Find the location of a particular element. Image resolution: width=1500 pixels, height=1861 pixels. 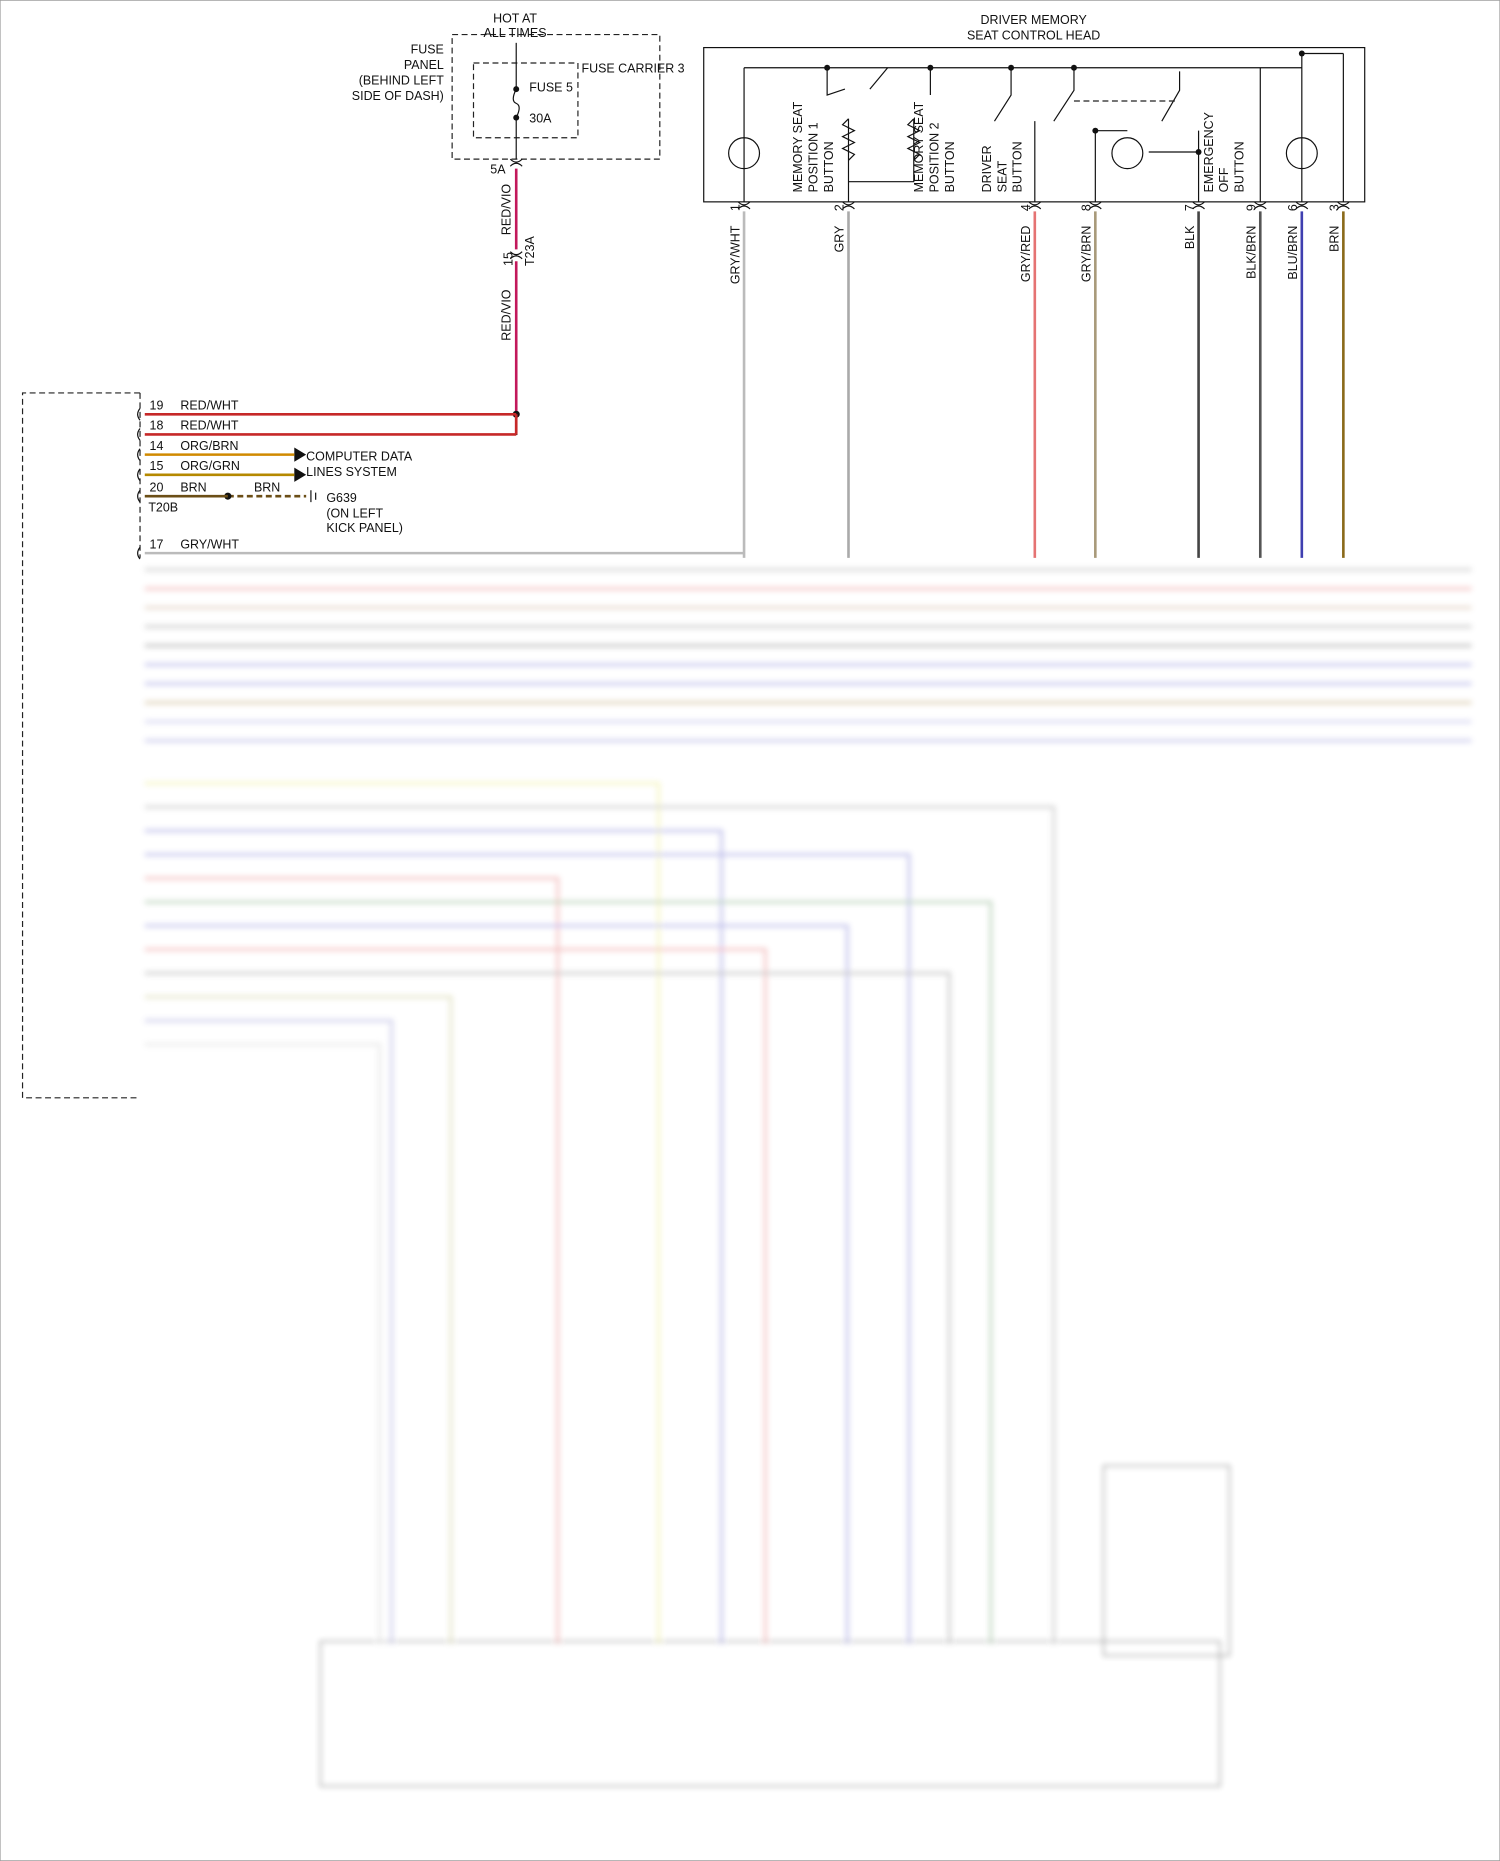

pin-number: 19 is located at coordinates (157, 406).